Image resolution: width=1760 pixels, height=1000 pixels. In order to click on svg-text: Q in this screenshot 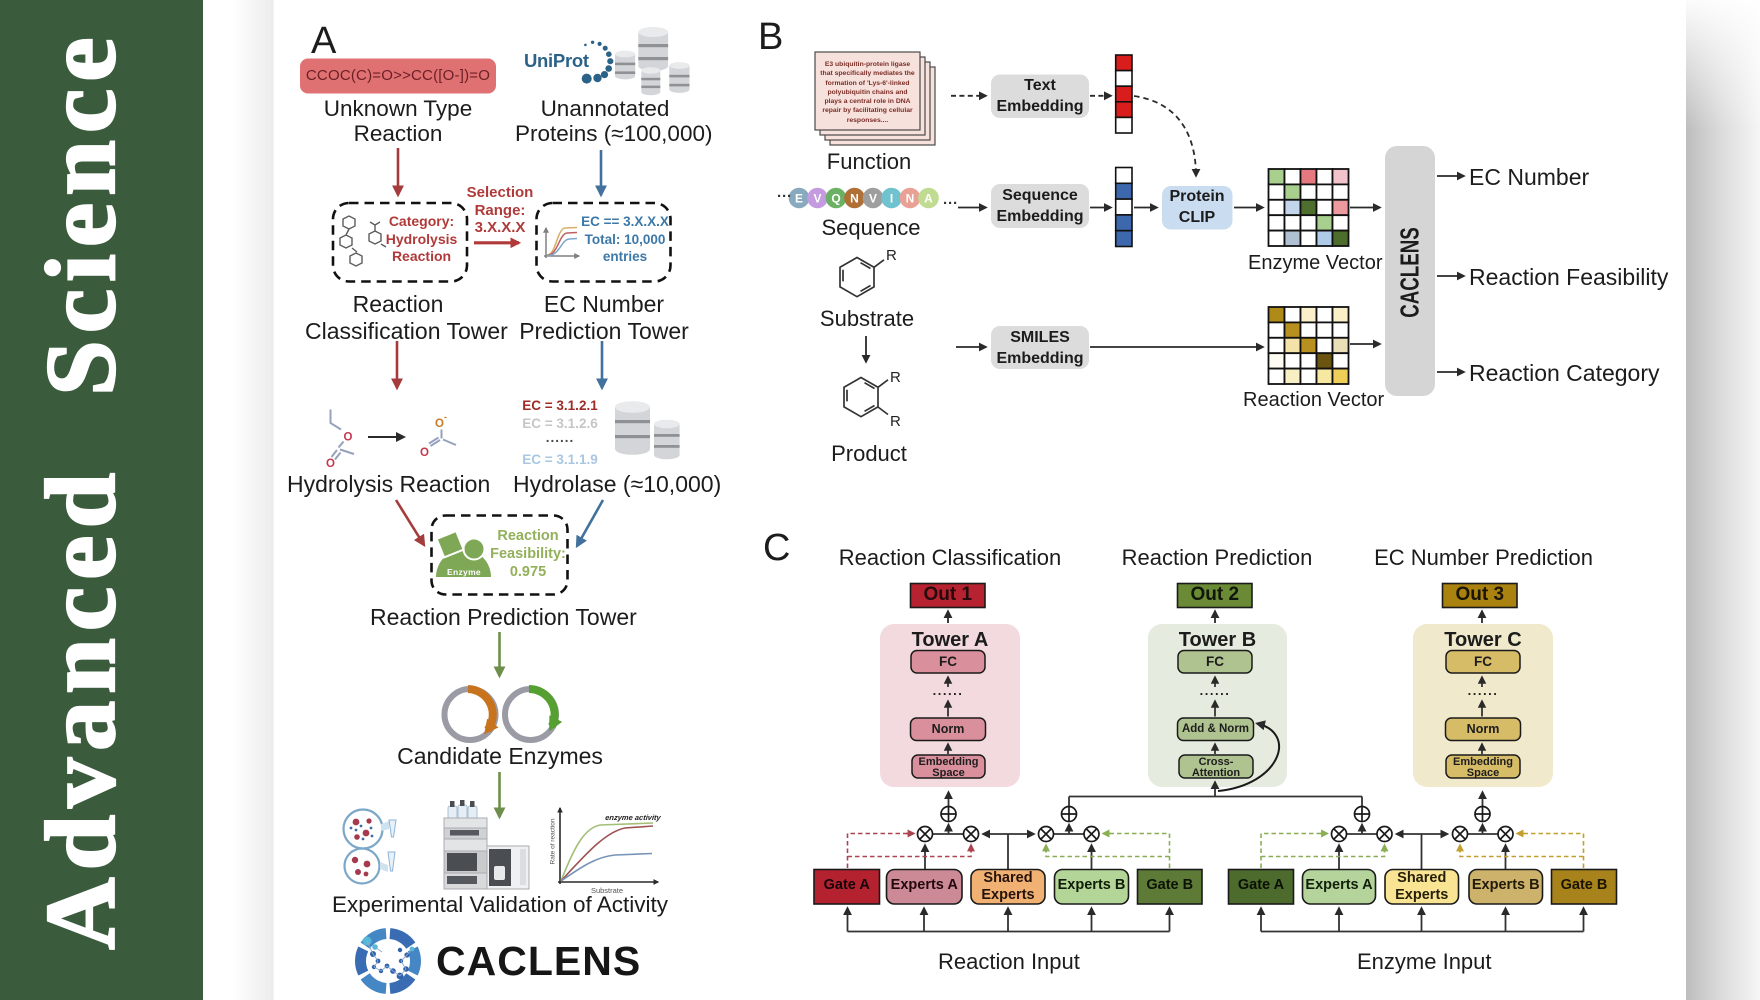, I will do `click(835, 199)`.